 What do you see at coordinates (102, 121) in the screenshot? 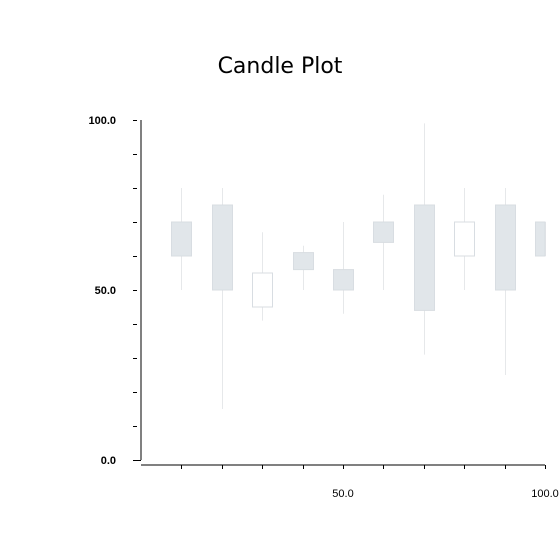
I see `y-tick-label: 100.0` at bounding box center [102, 121].